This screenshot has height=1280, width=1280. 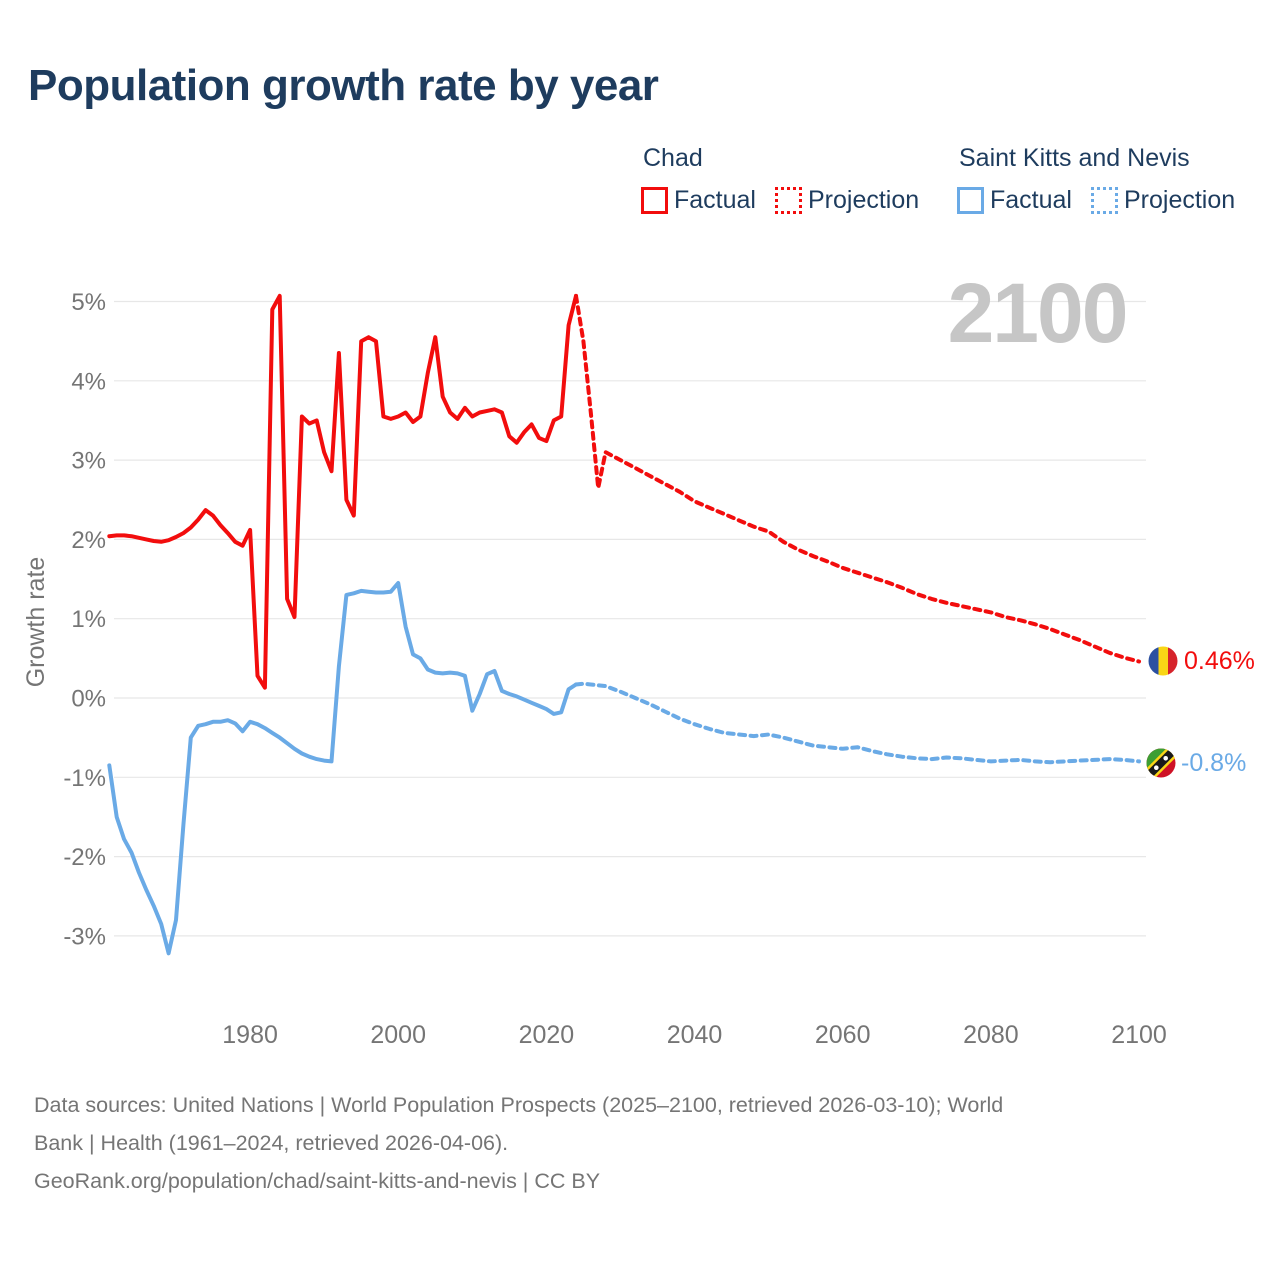 I want to click on skn-factual-swatch-icon, so click(x=970, y=200).